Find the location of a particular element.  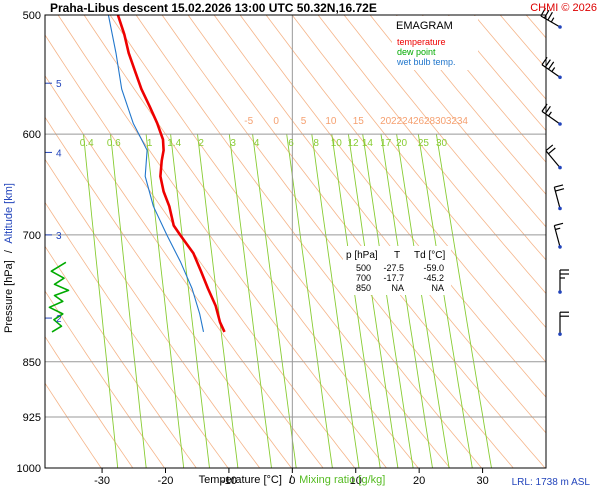

table-header-t: T is located at coordinates (397, 255).